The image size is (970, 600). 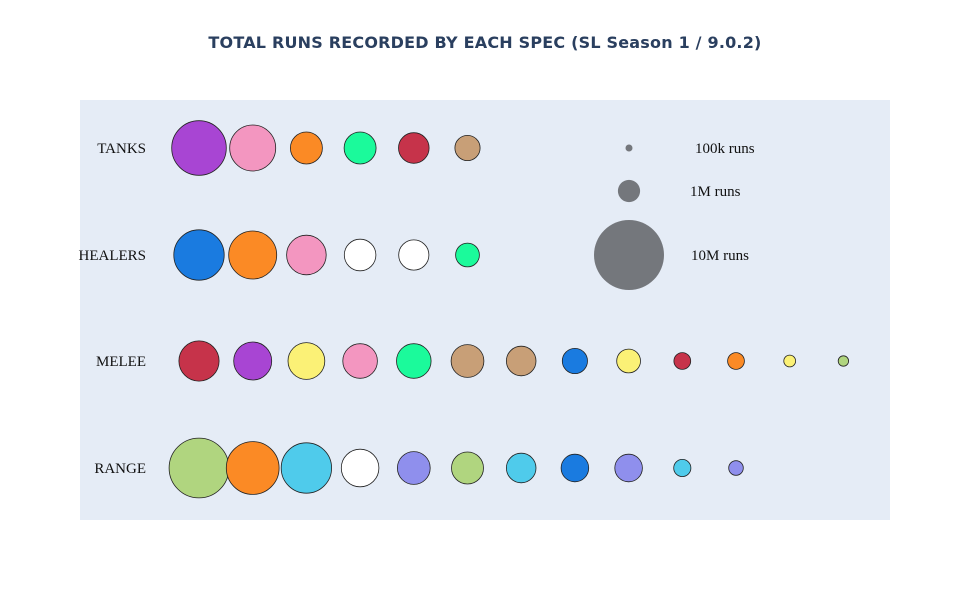 I want to click on legend-label-1: 100k runs, so click(x=725, y=149).